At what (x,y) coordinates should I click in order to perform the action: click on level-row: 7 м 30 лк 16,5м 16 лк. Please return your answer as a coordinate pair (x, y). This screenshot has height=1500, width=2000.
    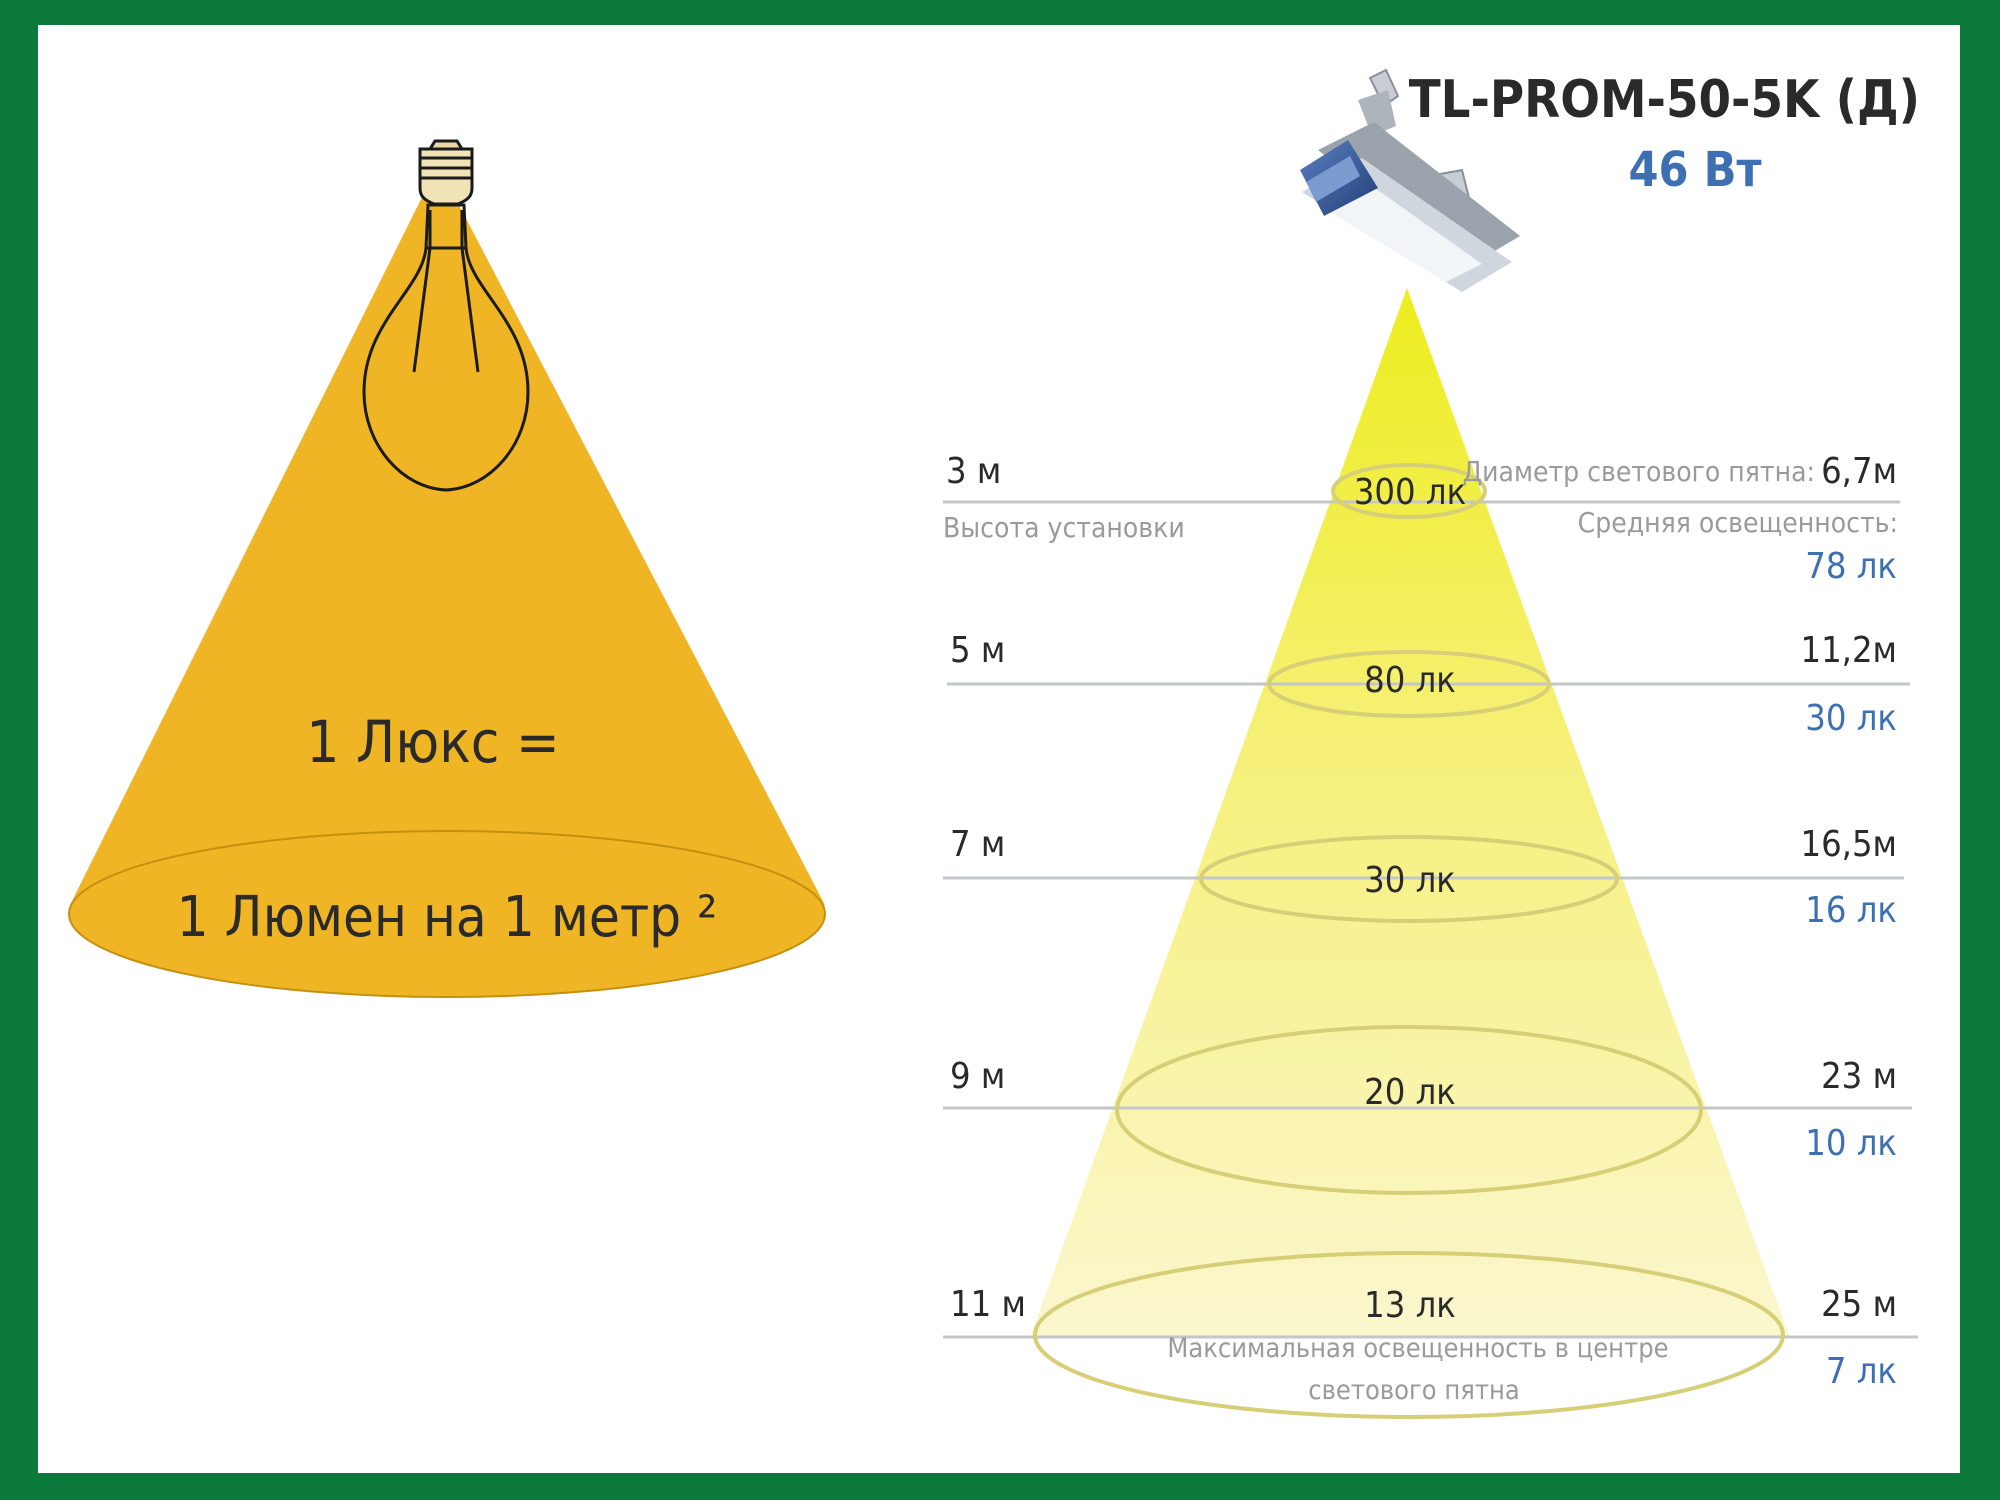
    Looking at the image, I should click on (1423, 877).